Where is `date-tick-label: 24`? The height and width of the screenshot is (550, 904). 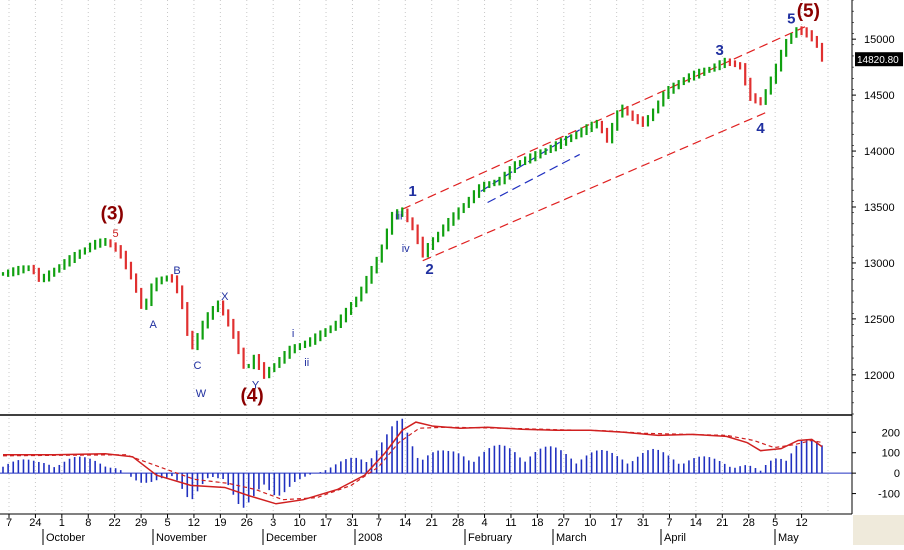 date-tick-label: 24 is located at coordinates (35, 523).